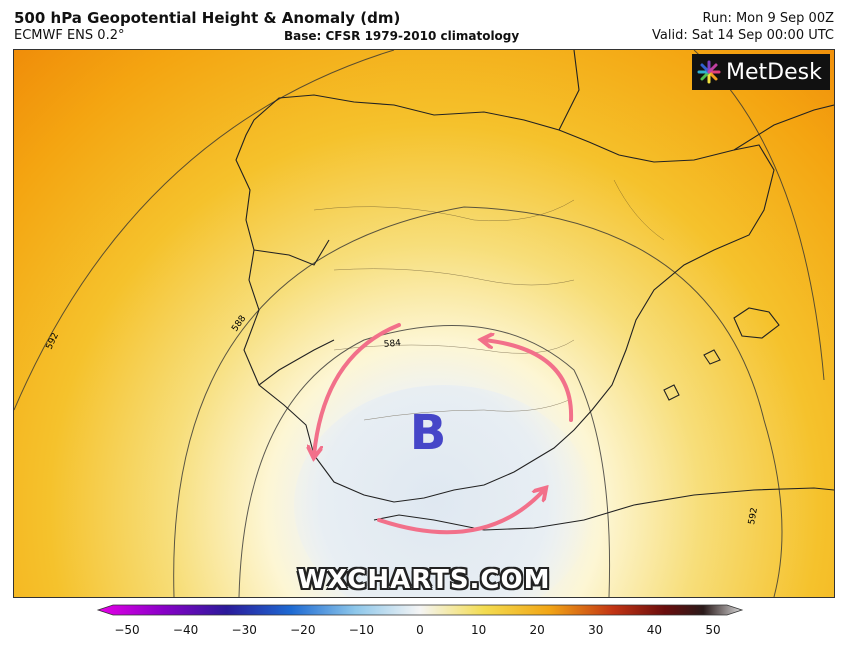  Describe the element at coordinates (478, 630) in the screenshot. I see `colorbar-tick-label: 10` at that location.